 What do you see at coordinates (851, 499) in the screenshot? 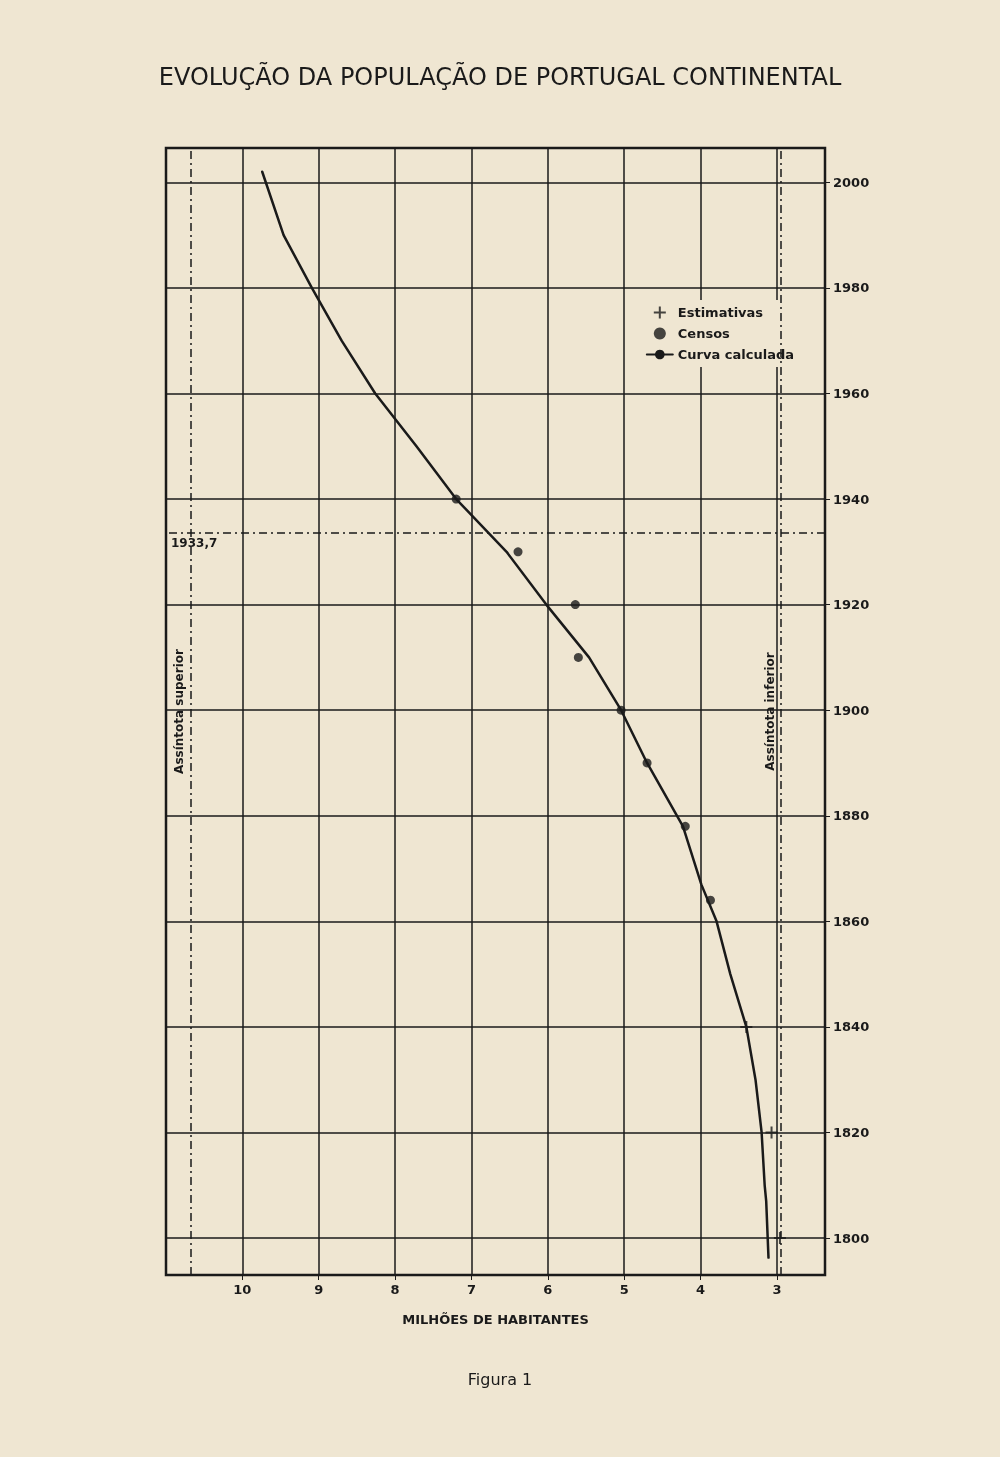
I see `y-tick-label: 1940` at bounding box center [851, 499].